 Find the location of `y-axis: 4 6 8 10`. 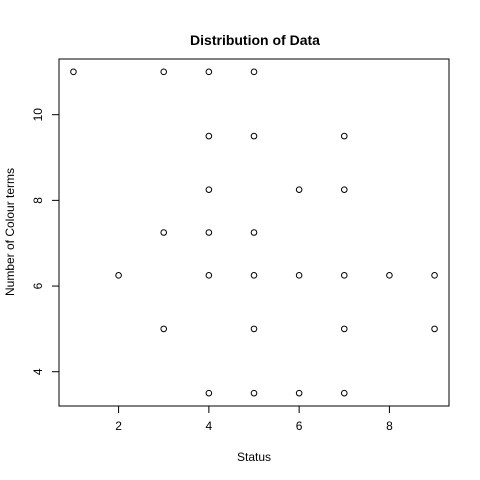

y-axis: 4 6 8 10 is located at coordinates (45, 241).